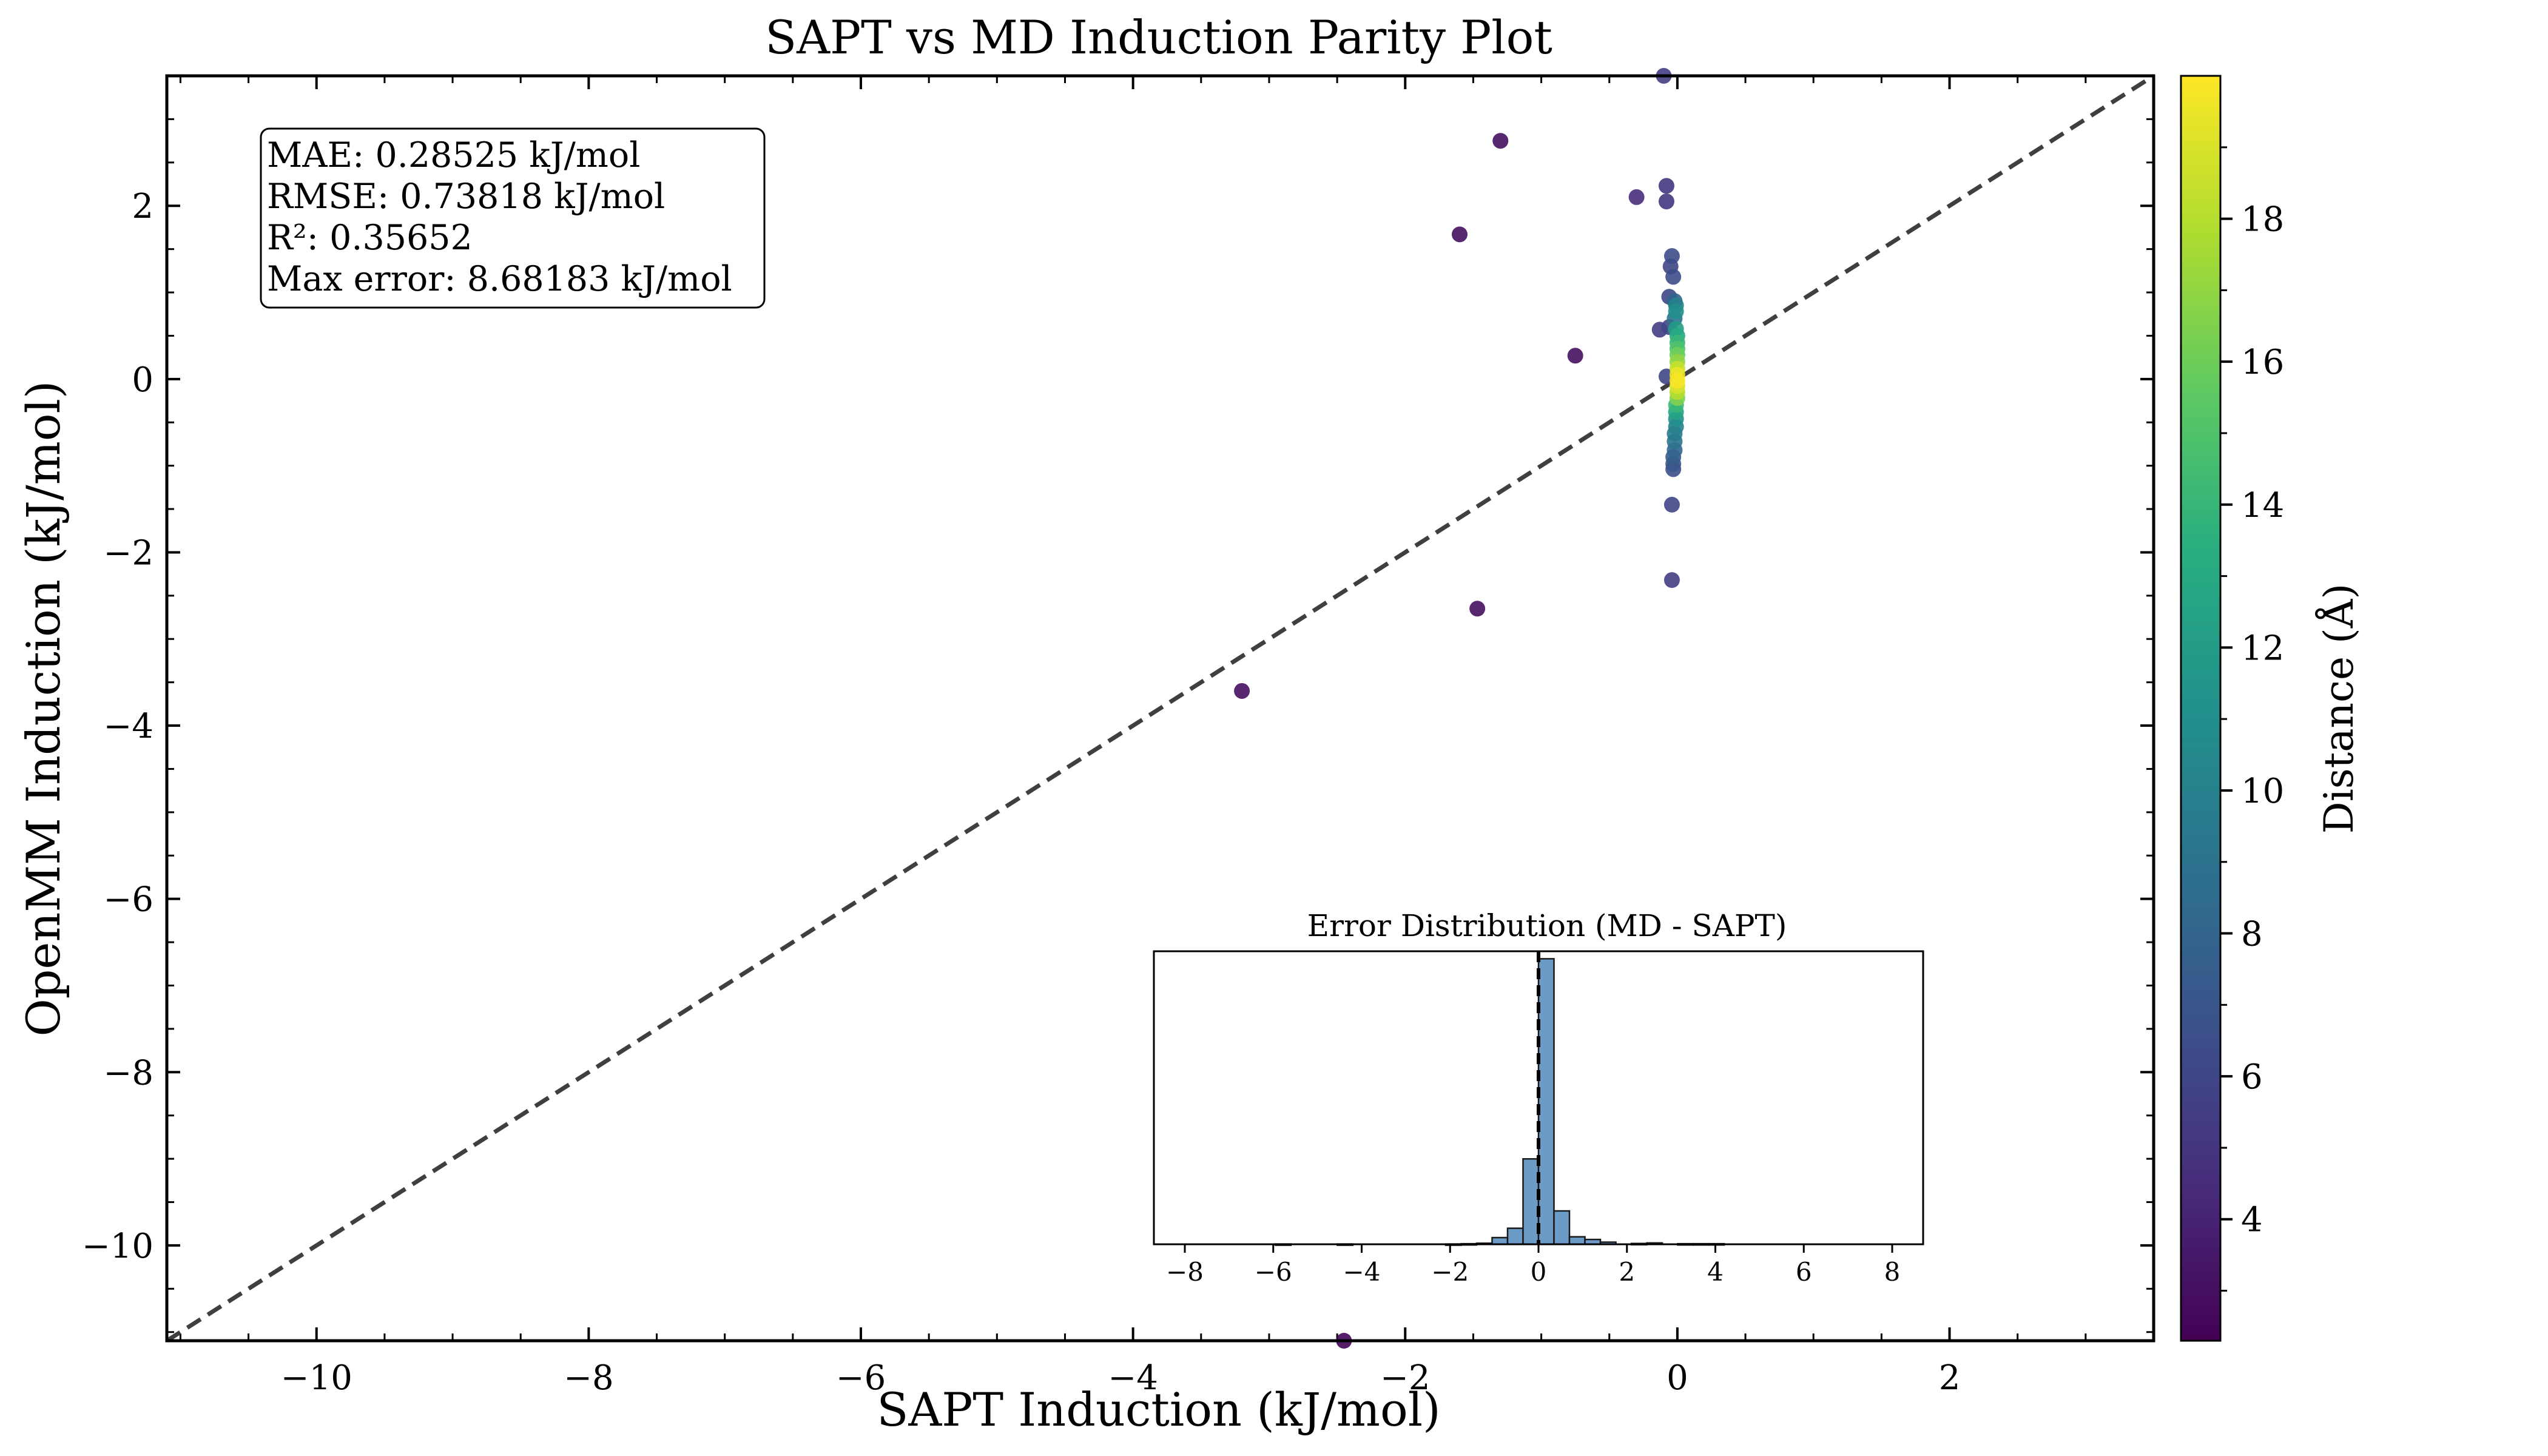  What do you see at coordinates (2262, 505) in the screenshot?
I see `colorbar-tick-label: 14` at bounding box center [2262, 505].